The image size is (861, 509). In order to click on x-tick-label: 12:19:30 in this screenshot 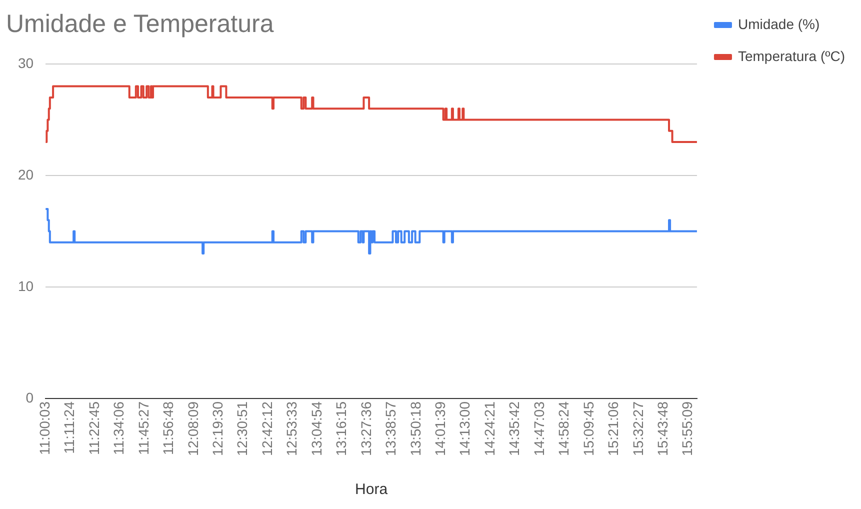, I will do `click(217, 428)`.